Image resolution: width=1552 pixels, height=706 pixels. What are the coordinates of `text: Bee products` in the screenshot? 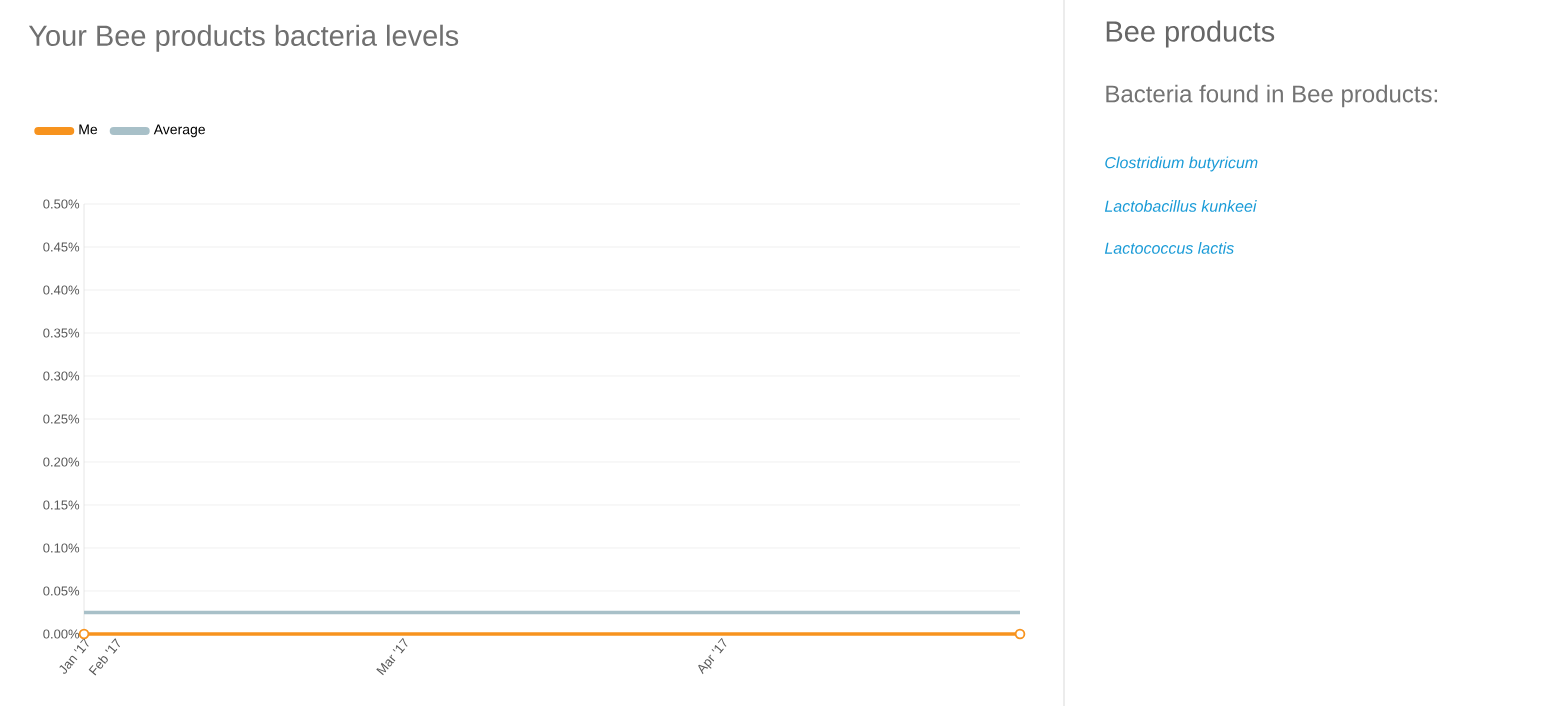 It's located at (1190, 34).